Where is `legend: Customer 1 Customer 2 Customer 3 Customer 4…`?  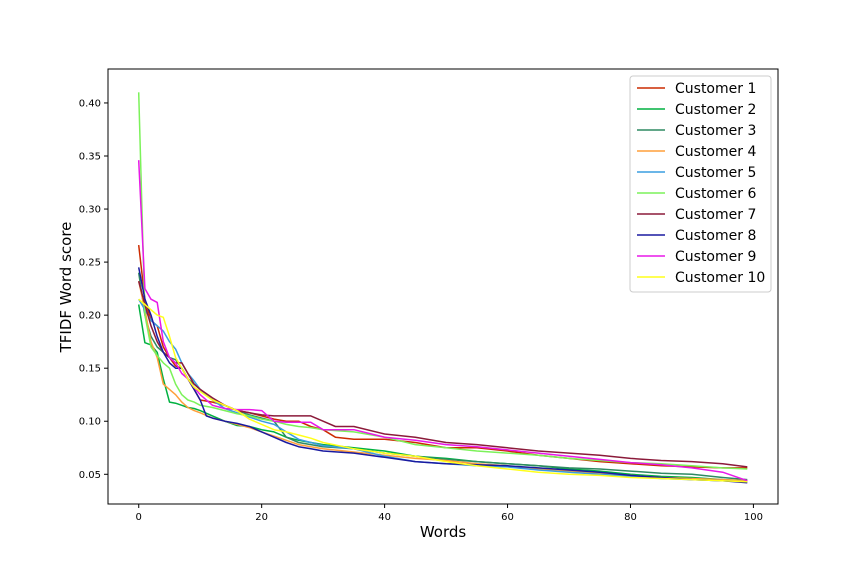 legend: Customer 1 Customer 2 Customer 3 Customer 4… is located at coordinates (700, 184).